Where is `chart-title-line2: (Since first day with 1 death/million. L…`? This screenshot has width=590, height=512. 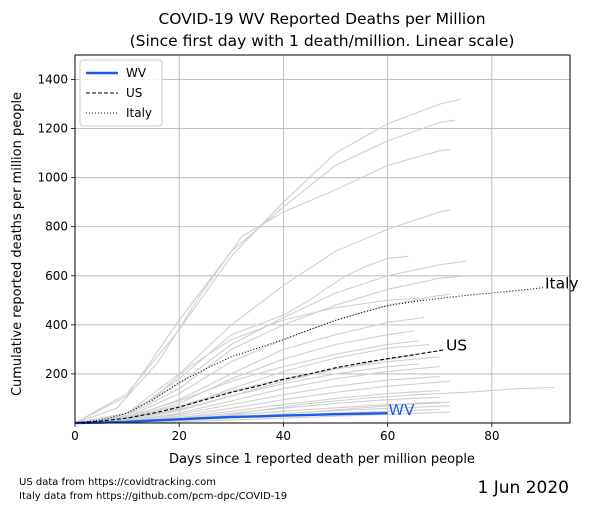 chart-title-line2: (Since first day with 1 death/million. L… is located at coordinates (322, 41).